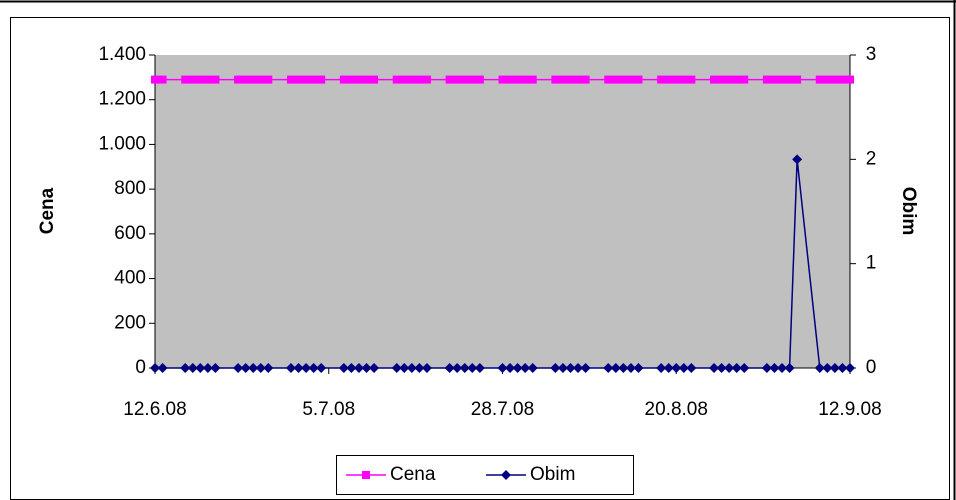 The image size is (956, 500). What do you see at coordinates (130, 322) in the screenshot?
I see `y-tick-label: 200` at bounding box center [130, 322].